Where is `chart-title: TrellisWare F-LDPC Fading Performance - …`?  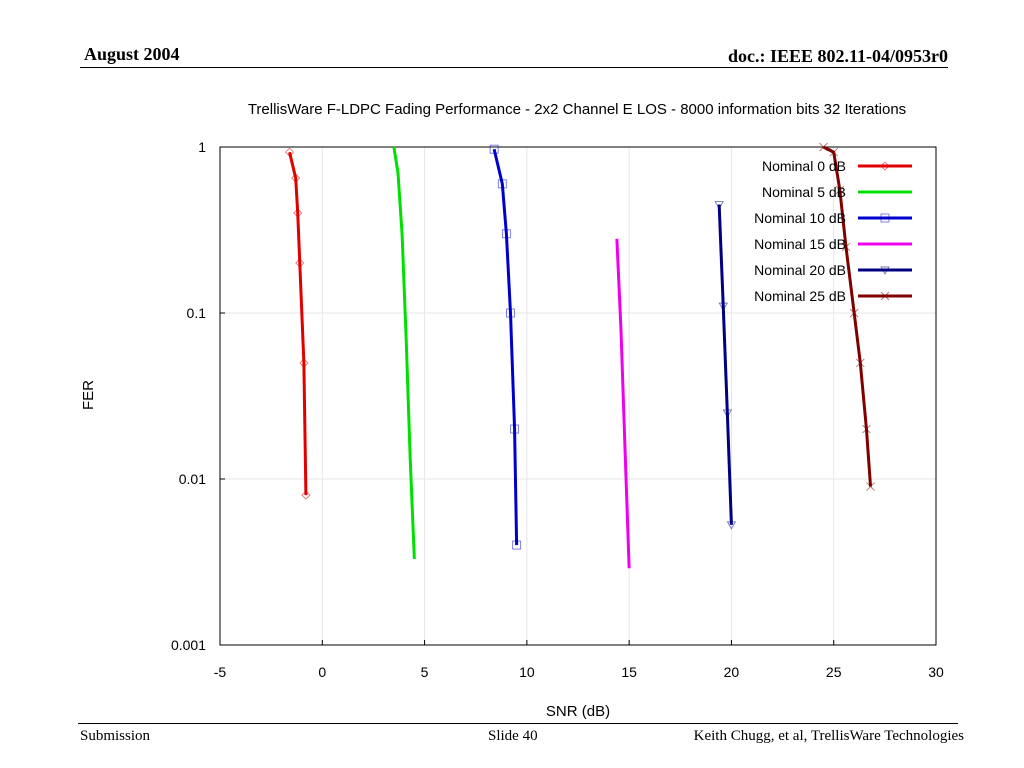
chart-title: TrellisWare F-LDPC Fading Performance - … is located at coordinates (577, 109).